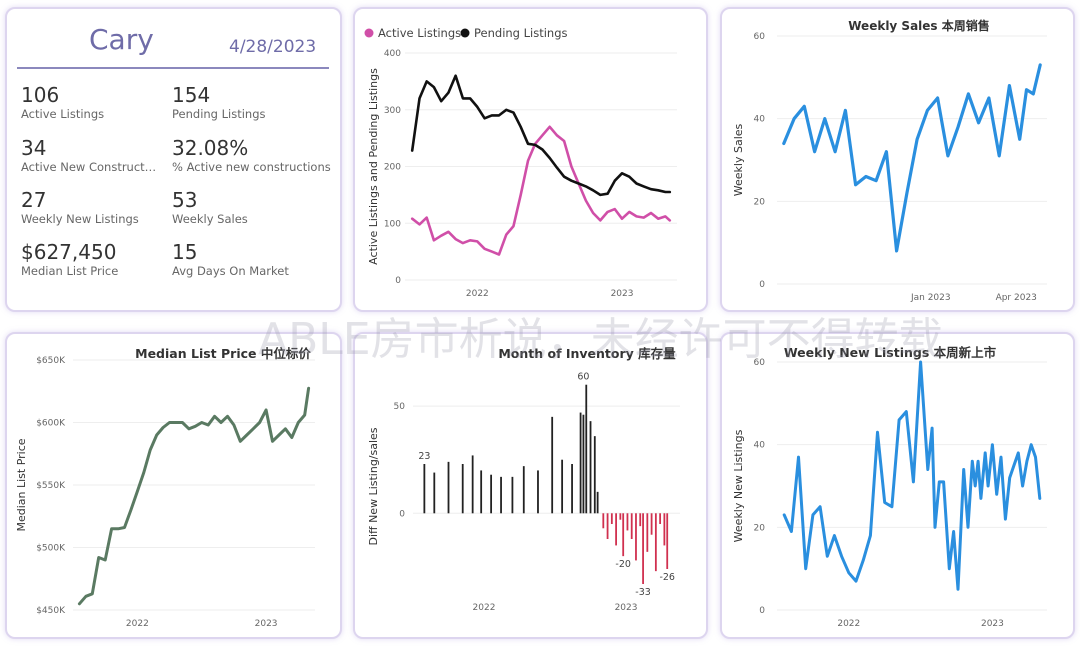 The image size is (1080, 648). What do you see at coordinates (223, 353) in the screenshot?
I see `chart-title: Median List Price 中位标价` at bounding box center [223, 353].